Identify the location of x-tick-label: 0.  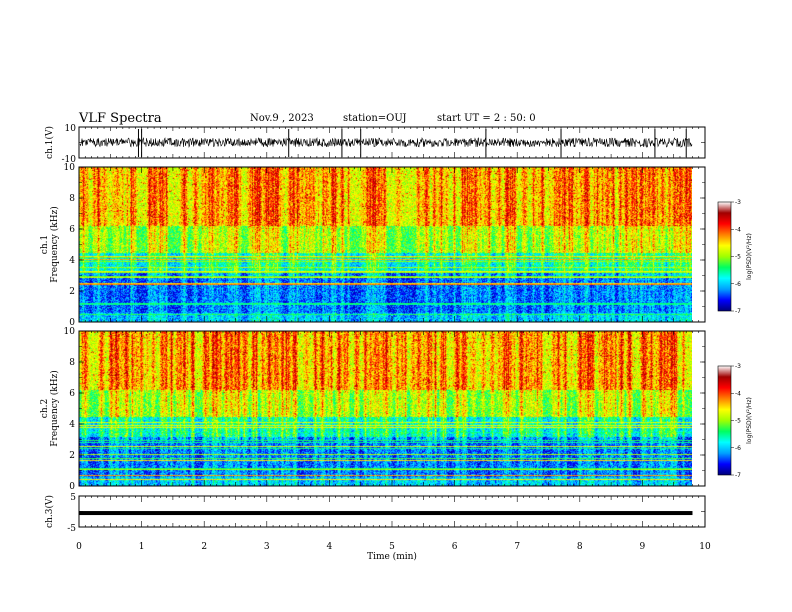
(79, 547).